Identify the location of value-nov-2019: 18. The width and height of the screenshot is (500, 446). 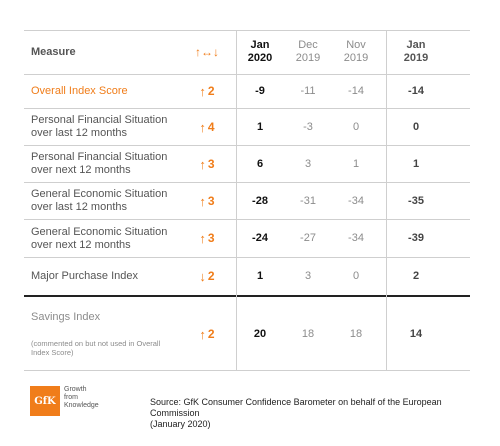
(356, 333).